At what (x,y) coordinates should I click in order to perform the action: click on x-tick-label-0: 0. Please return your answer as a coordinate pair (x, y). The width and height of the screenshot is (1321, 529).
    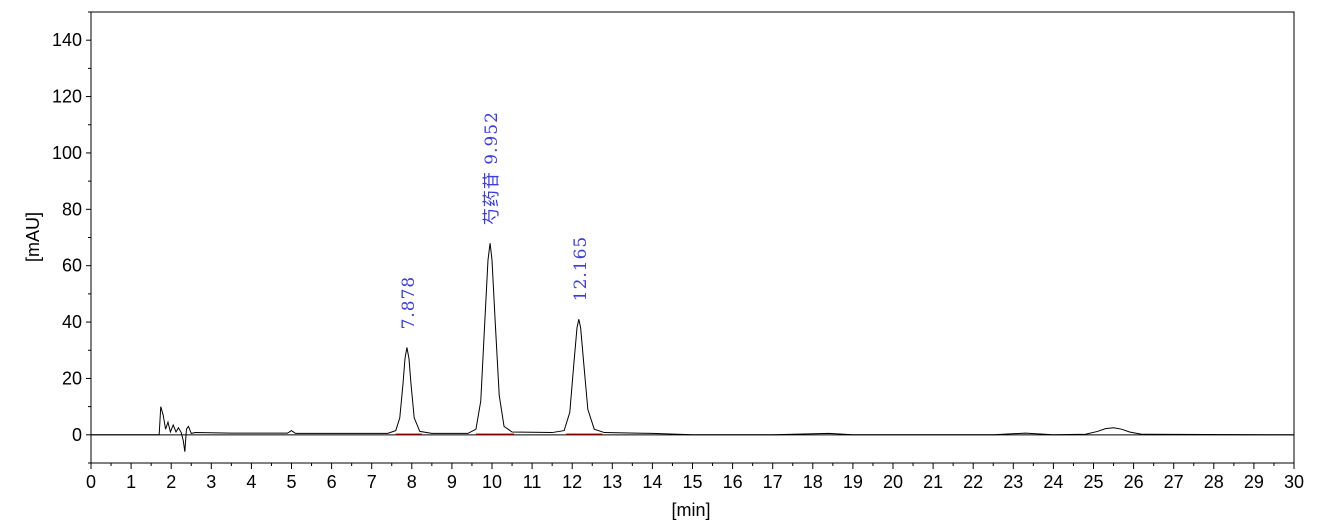
    Looking at the image, I should click on (91, 482).